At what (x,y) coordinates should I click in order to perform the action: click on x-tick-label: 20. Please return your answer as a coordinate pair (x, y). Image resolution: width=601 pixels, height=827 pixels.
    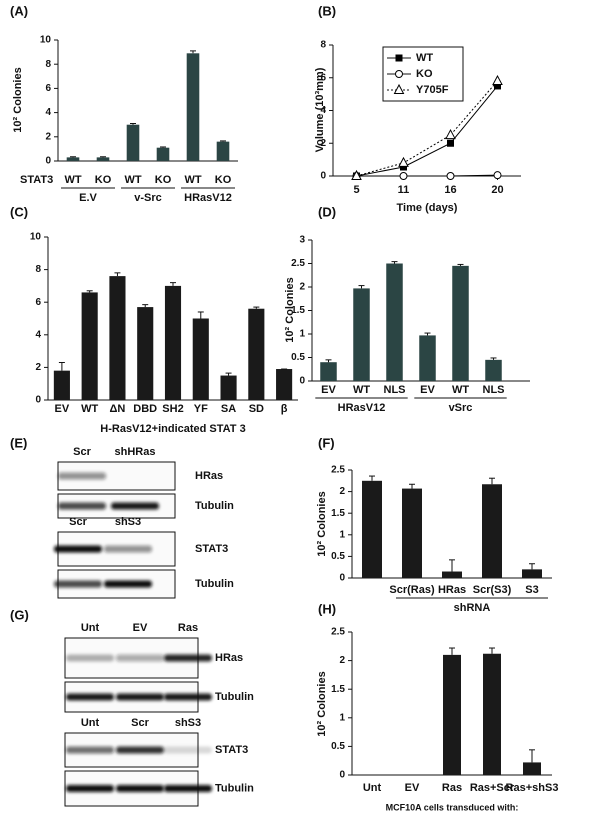
    Looking at the image, I should click on (497, 190).